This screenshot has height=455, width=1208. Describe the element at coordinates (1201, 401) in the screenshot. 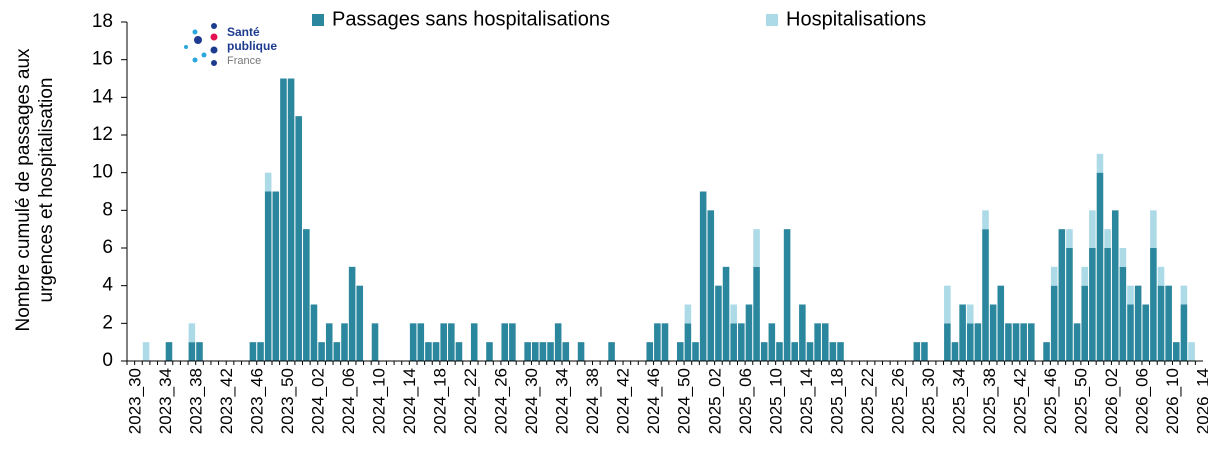

I see `x-tick-label: 2026_14` at that location.